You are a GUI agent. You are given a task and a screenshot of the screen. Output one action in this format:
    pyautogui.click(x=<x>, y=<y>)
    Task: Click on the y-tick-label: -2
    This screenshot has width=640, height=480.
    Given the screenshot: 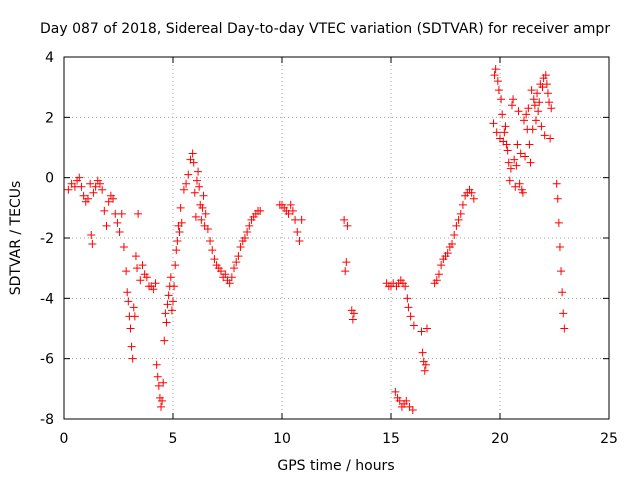 What is the action you would take?
    pyautogui.click(x=47, y=239)
    